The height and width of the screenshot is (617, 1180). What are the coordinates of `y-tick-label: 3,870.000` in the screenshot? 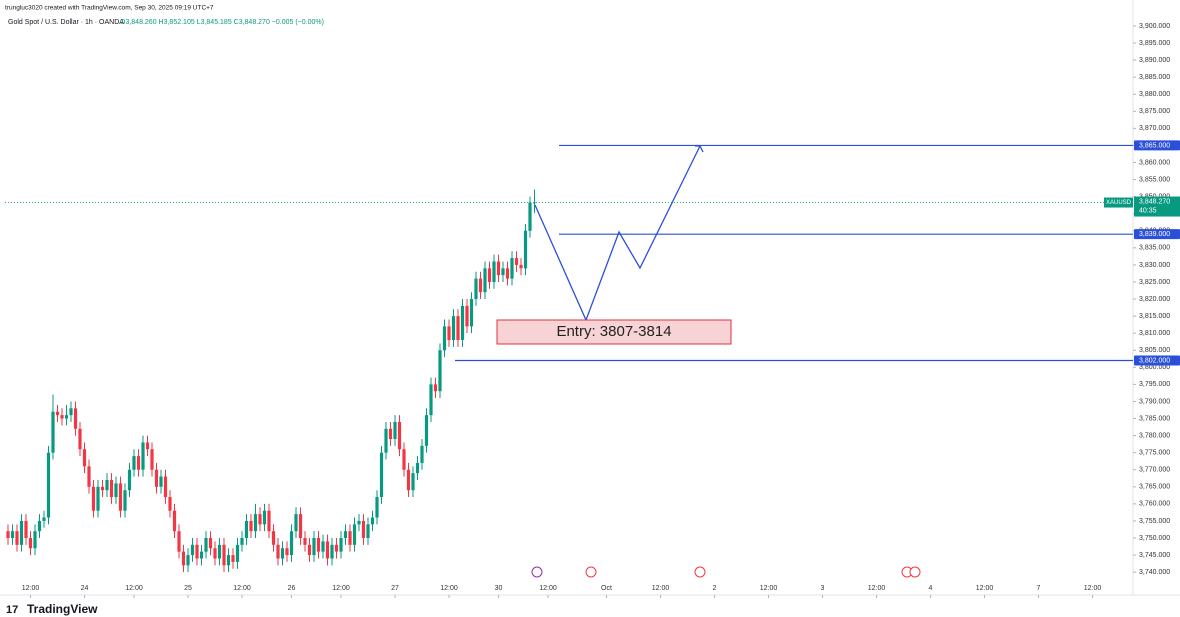 It's located at (1154, 128).